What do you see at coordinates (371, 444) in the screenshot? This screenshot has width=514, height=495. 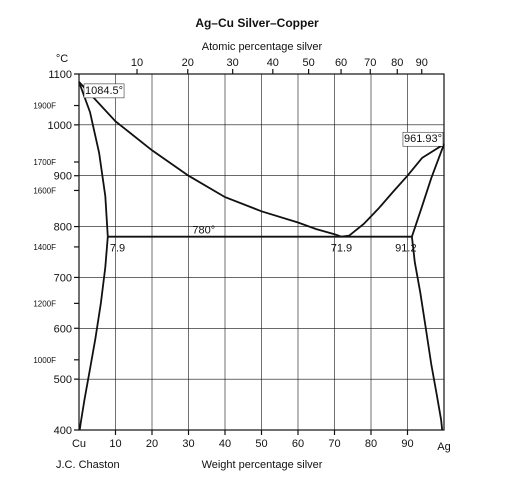 I see `x-tick-label-80: 80` at bounding box center [371, 444].